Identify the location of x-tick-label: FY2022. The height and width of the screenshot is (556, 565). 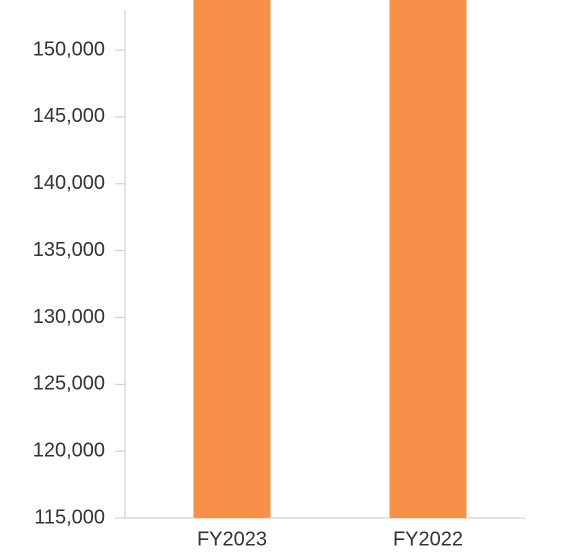
(428, 539).